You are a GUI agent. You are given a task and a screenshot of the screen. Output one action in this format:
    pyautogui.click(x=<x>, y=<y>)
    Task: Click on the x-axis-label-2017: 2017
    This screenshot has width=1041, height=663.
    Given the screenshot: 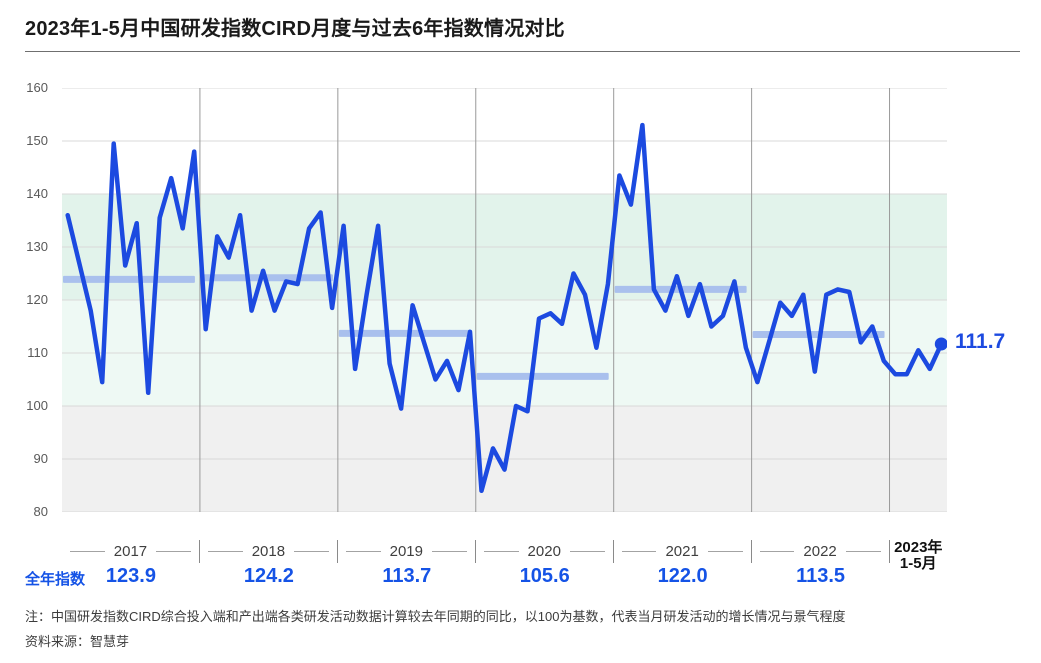 What is the action you would take?
    pyautogui.click(x=131, y=551)
    